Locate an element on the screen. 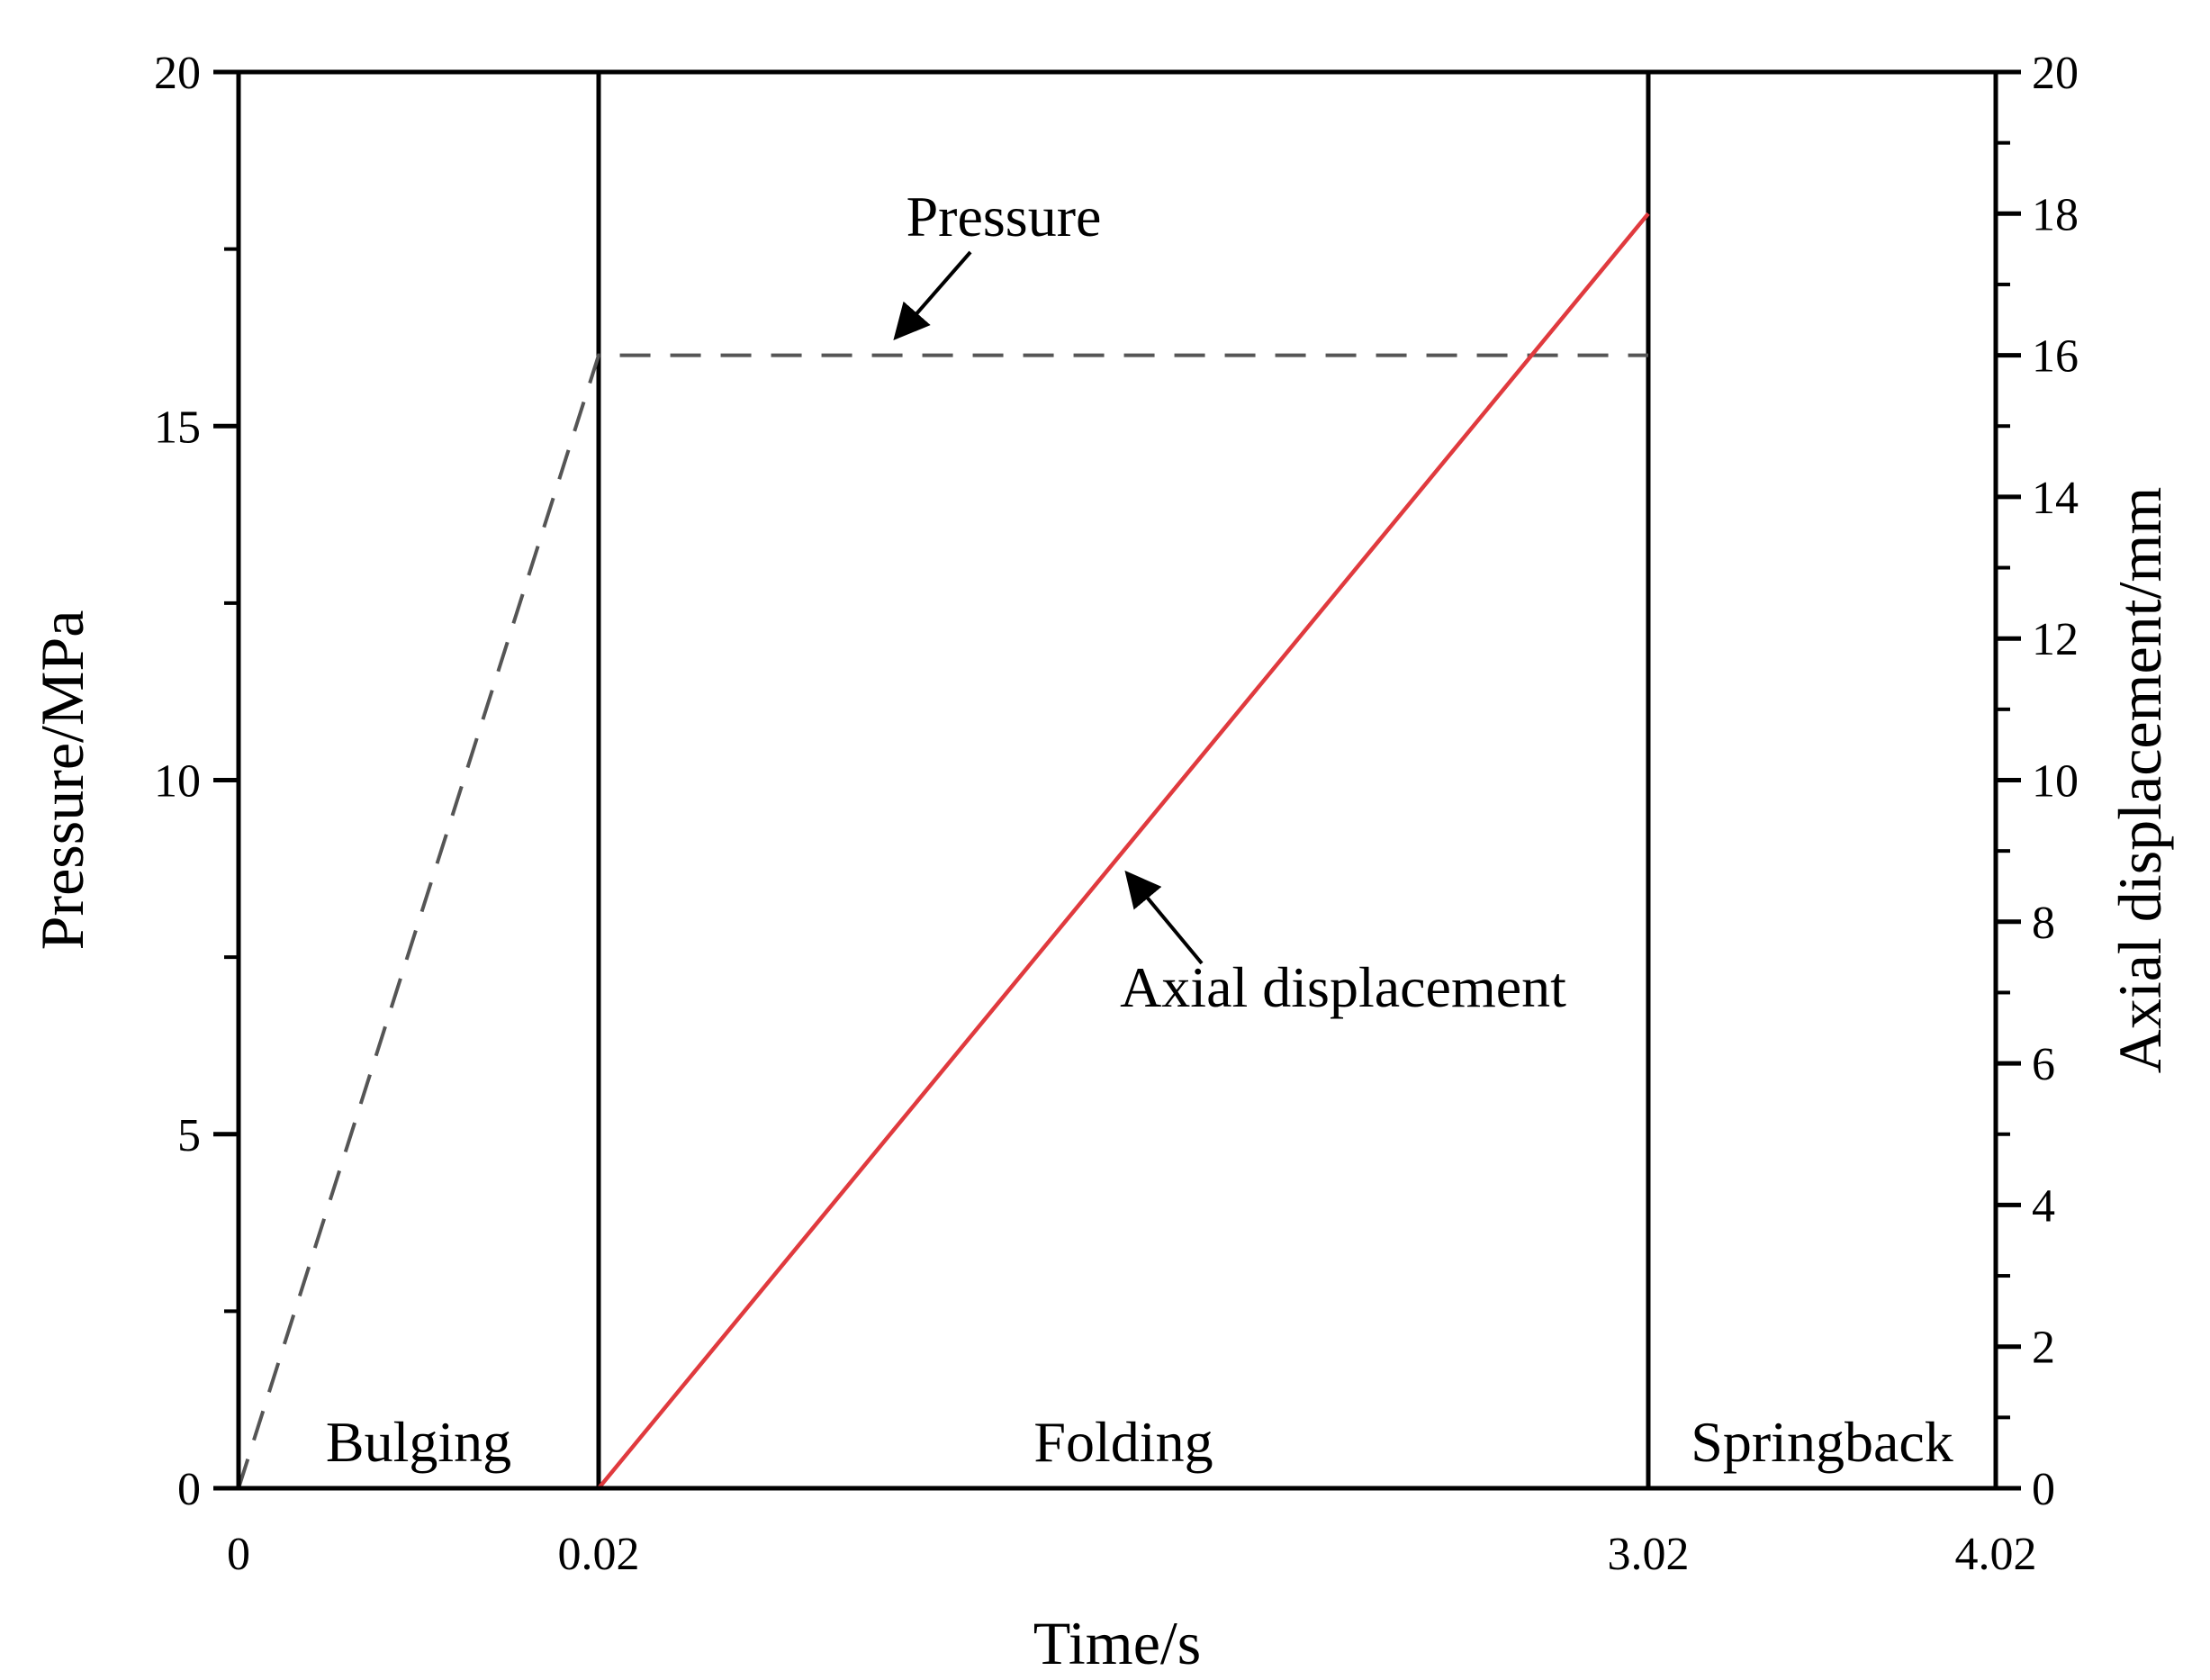 This screenshot has width=2210, height=1680. y-tick-label: 0 is located at coordinates (189, 1490).